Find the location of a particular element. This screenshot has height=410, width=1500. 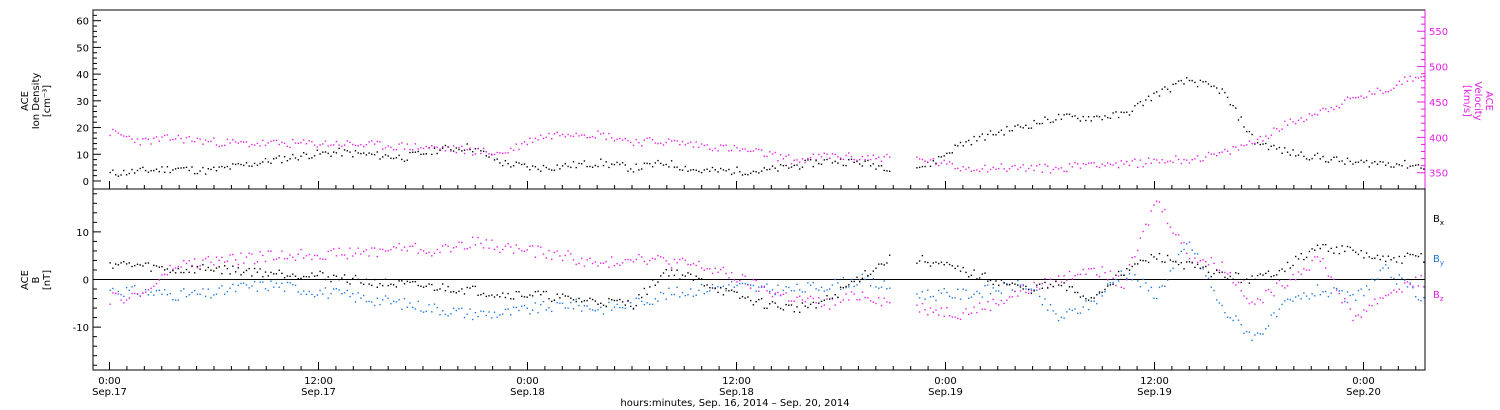

field-axis-title: ACE B [nT] is located at coordinates (36, 280).